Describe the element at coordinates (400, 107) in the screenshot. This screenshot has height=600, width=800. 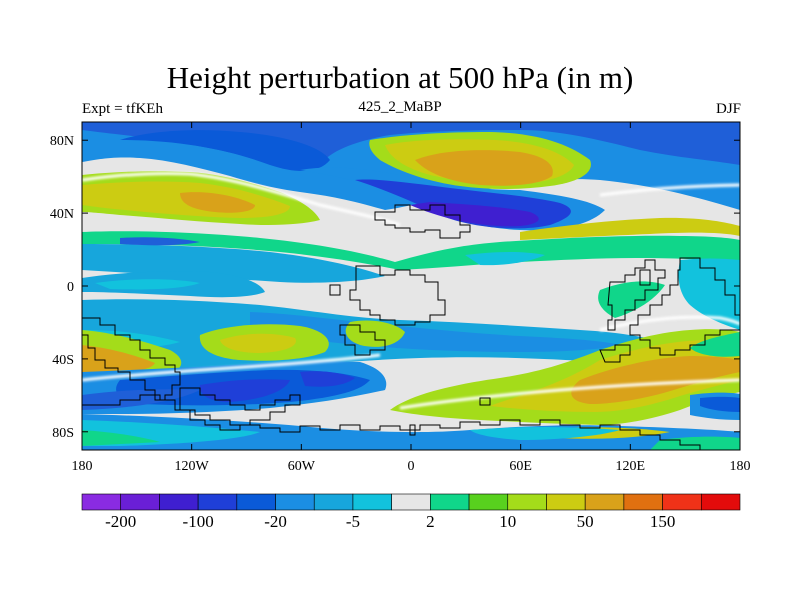
I see `case-label: 425_2_MaBP` at that location.